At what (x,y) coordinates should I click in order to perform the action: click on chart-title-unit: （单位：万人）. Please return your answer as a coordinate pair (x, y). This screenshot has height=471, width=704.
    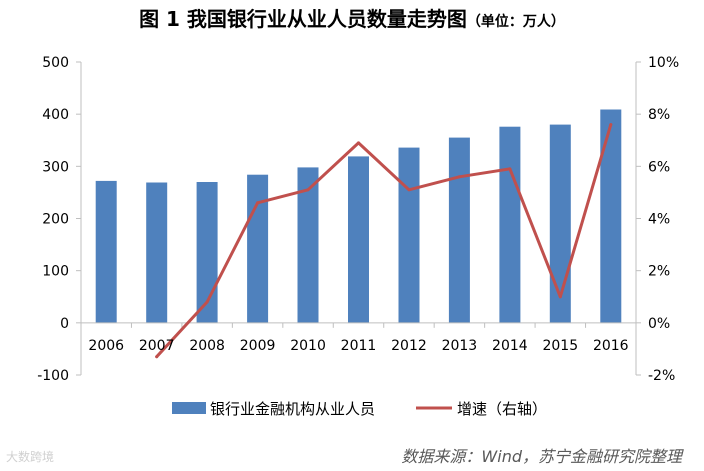
    Looking at the image, I should click on (515, 22).